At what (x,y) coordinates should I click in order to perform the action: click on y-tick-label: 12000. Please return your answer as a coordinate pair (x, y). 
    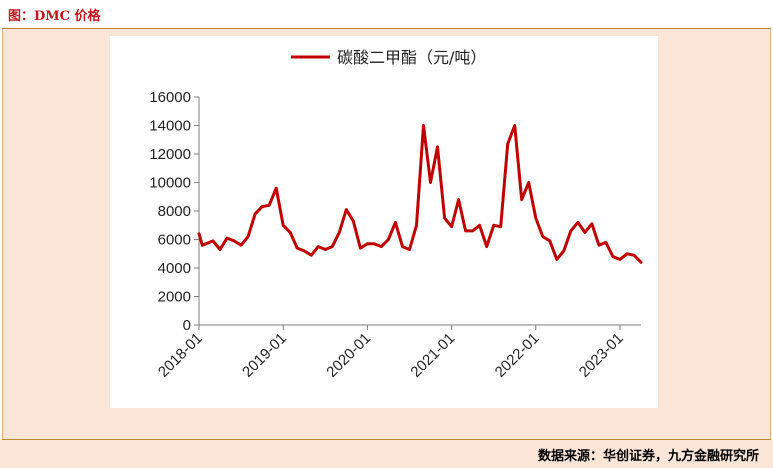
    Looking at the image, I should click on (170, 154).